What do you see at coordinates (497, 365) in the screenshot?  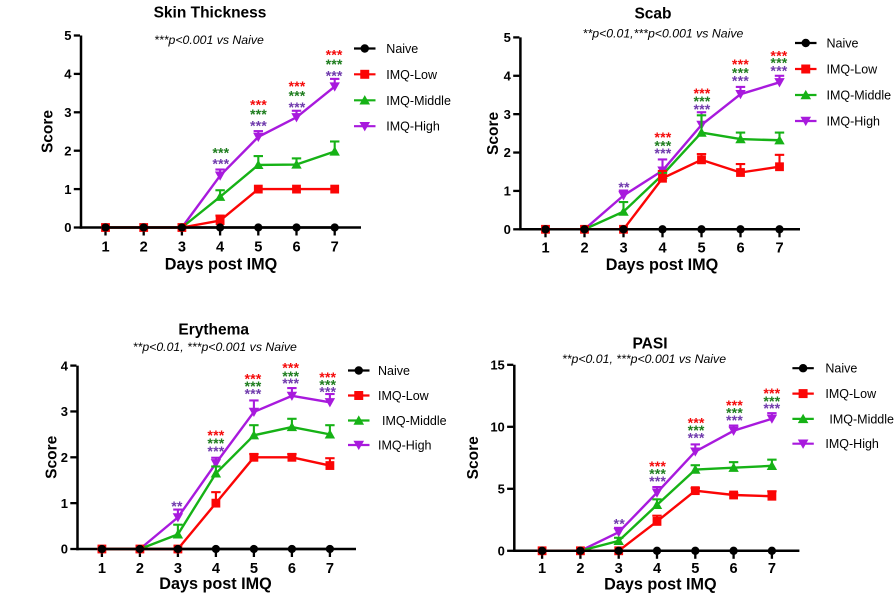 I see `svg-text: 15` at bounding box center [497, 365].